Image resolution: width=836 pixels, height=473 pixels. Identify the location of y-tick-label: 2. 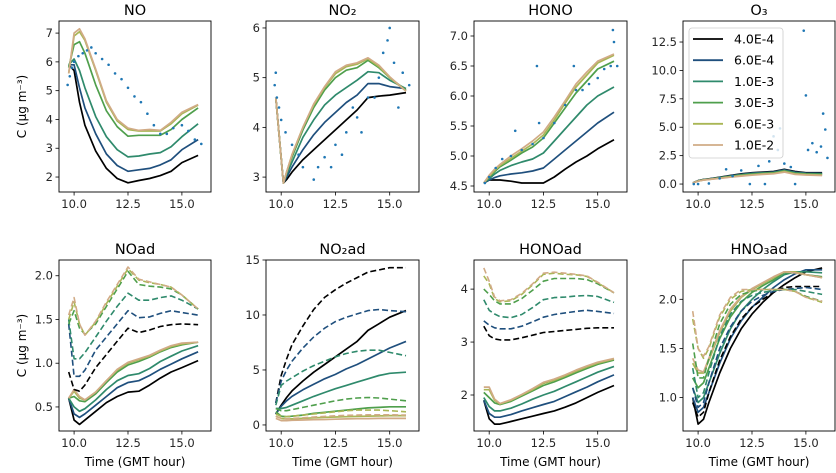
(464, 395).